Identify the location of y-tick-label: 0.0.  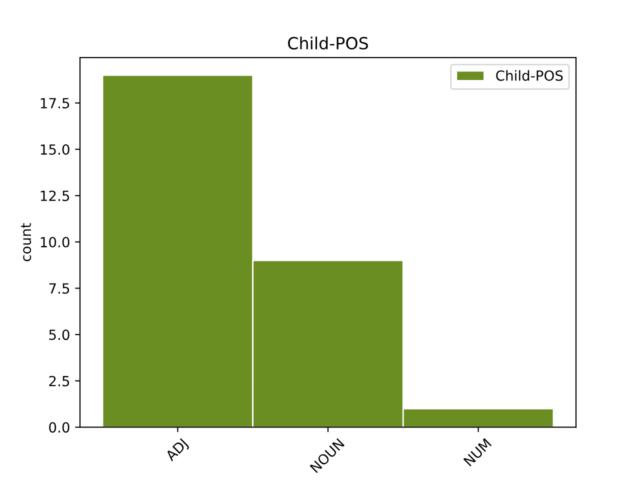
(59, 427).